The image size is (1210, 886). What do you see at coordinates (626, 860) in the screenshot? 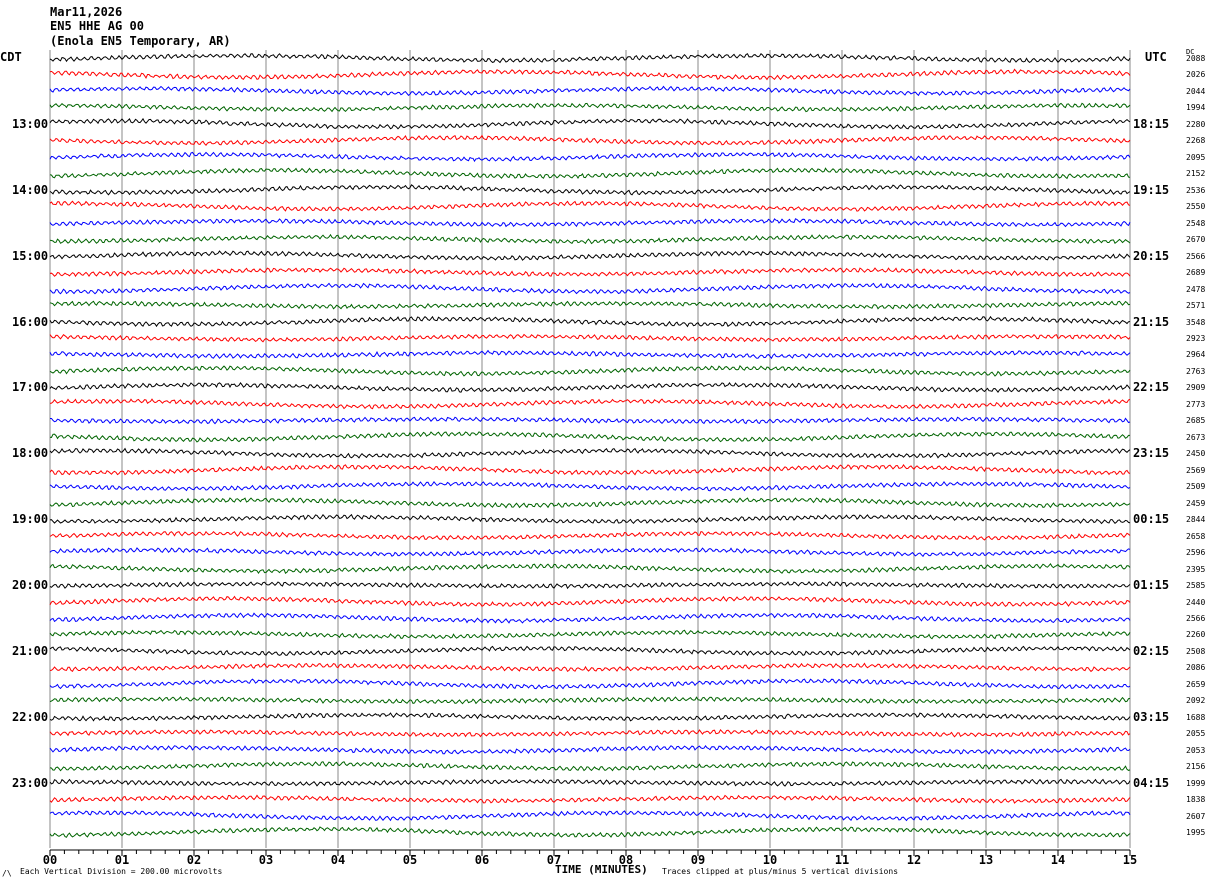
I see `x-tick-label: 08` at bounding box center [626, 860].